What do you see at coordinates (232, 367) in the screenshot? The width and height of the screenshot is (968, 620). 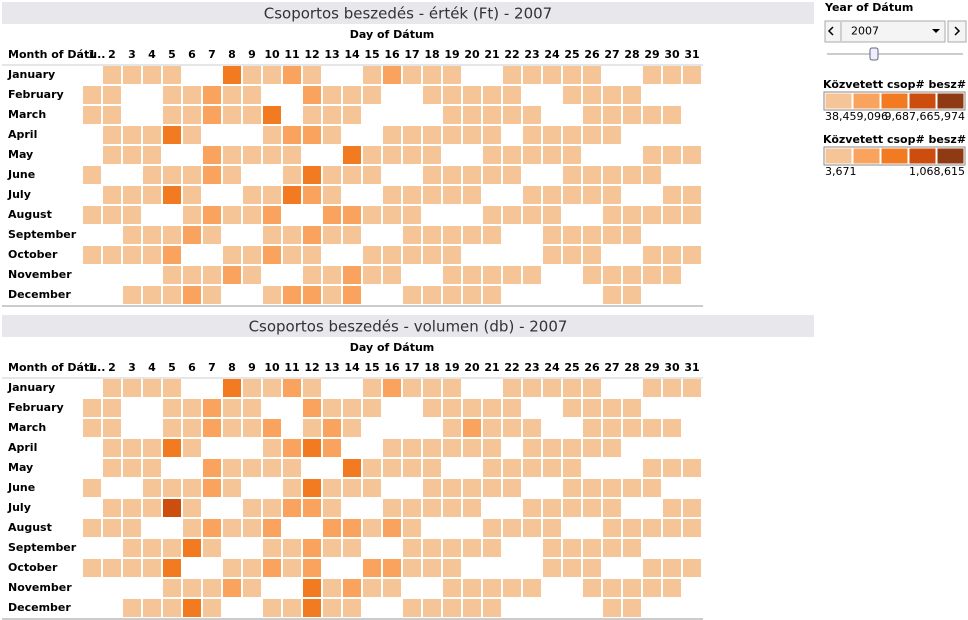 I see `x-tick-label: 8` at bounding box center [232, 367].